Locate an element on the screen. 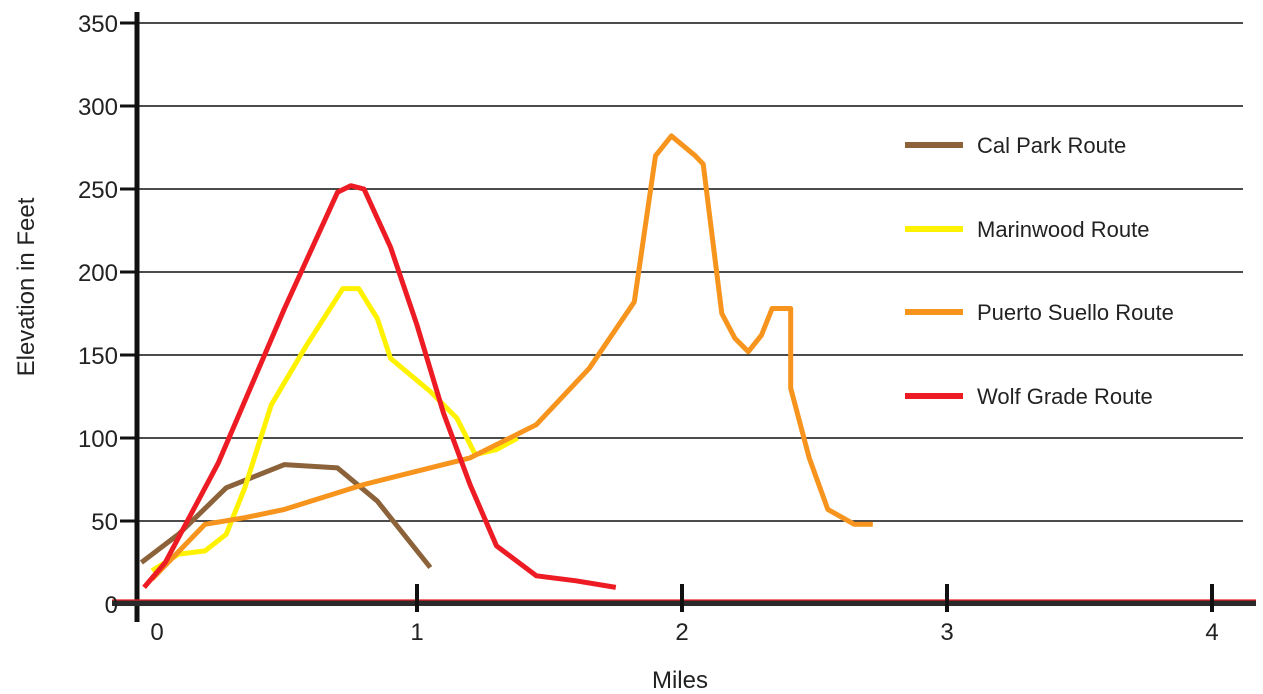  y-tick-label: 100 is located at coordinates (98, 439).